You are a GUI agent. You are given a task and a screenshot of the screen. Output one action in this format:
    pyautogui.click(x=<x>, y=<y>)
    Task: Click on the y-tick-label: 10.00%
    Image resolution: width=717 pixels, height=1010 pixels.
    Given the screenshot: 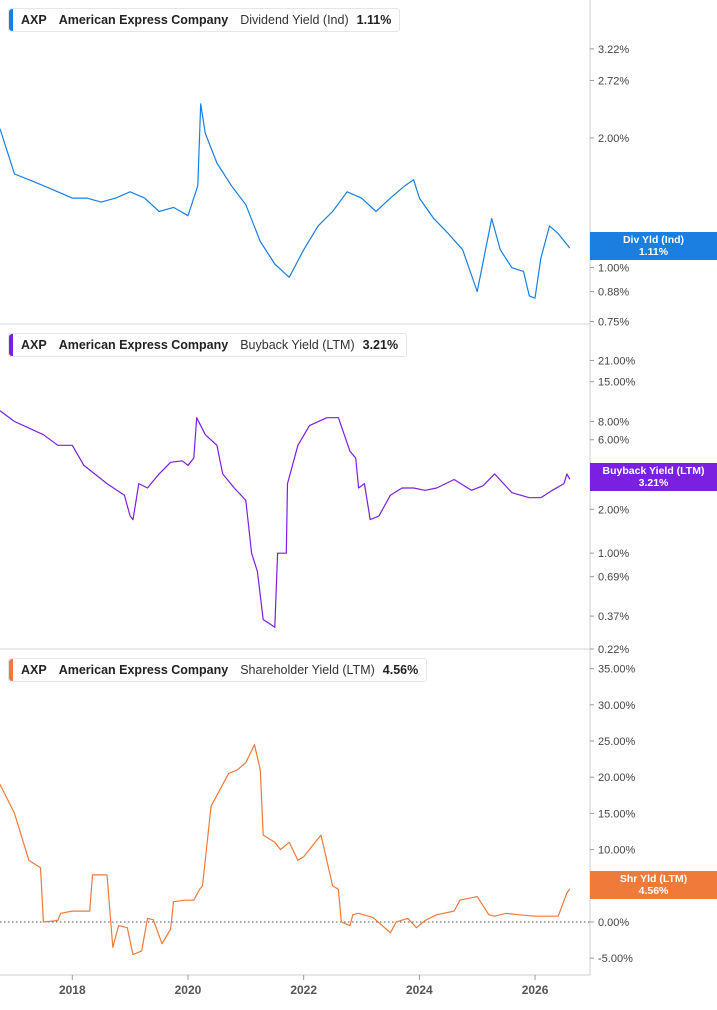 What is the action you would take?
    pyautogui.click(x=617, y=851)
    